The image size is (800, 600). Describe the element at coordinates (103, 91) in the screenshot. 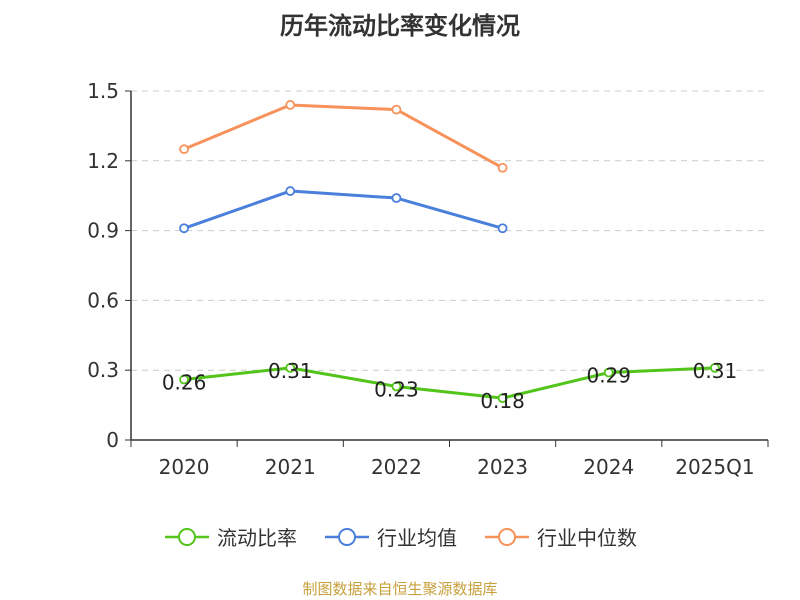

I see `y-tick-label: 1.5` at that location.